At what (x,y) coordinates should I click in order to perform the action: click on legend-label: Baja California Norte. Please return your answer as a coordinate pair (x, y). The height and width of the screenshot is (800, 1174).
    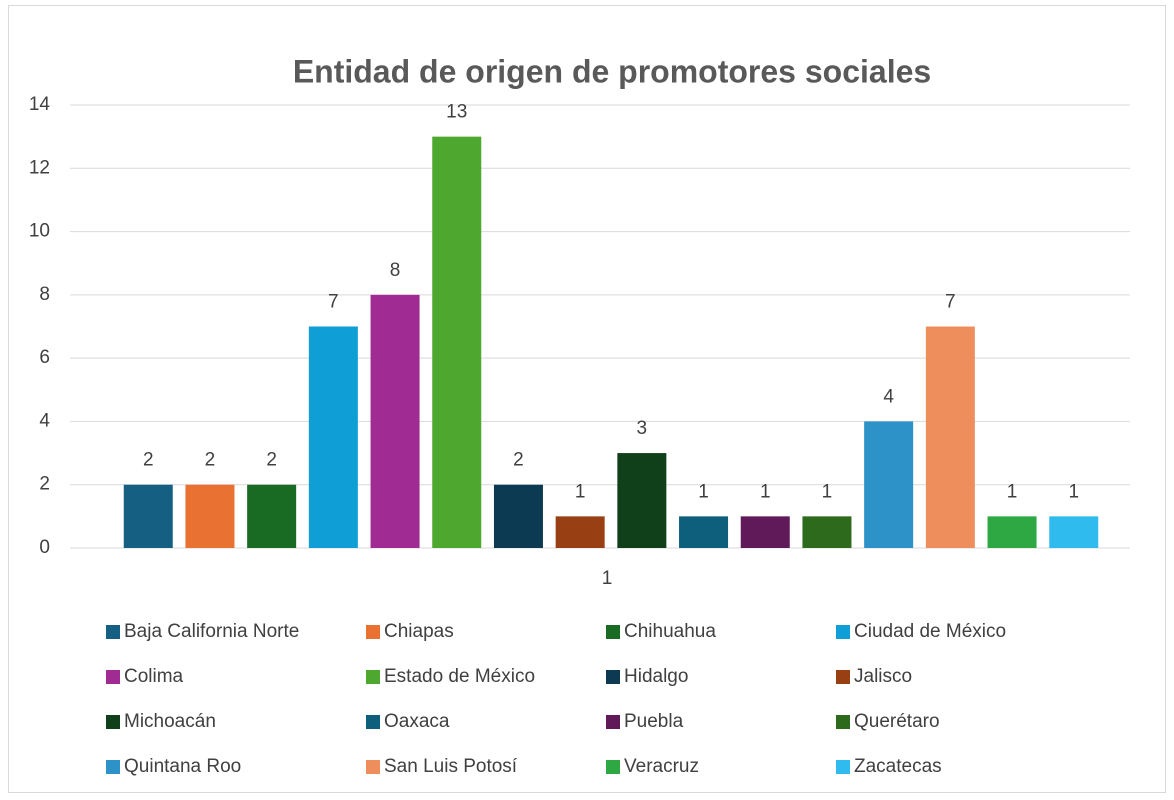
    Looking at the image, I should click on (211, 631).